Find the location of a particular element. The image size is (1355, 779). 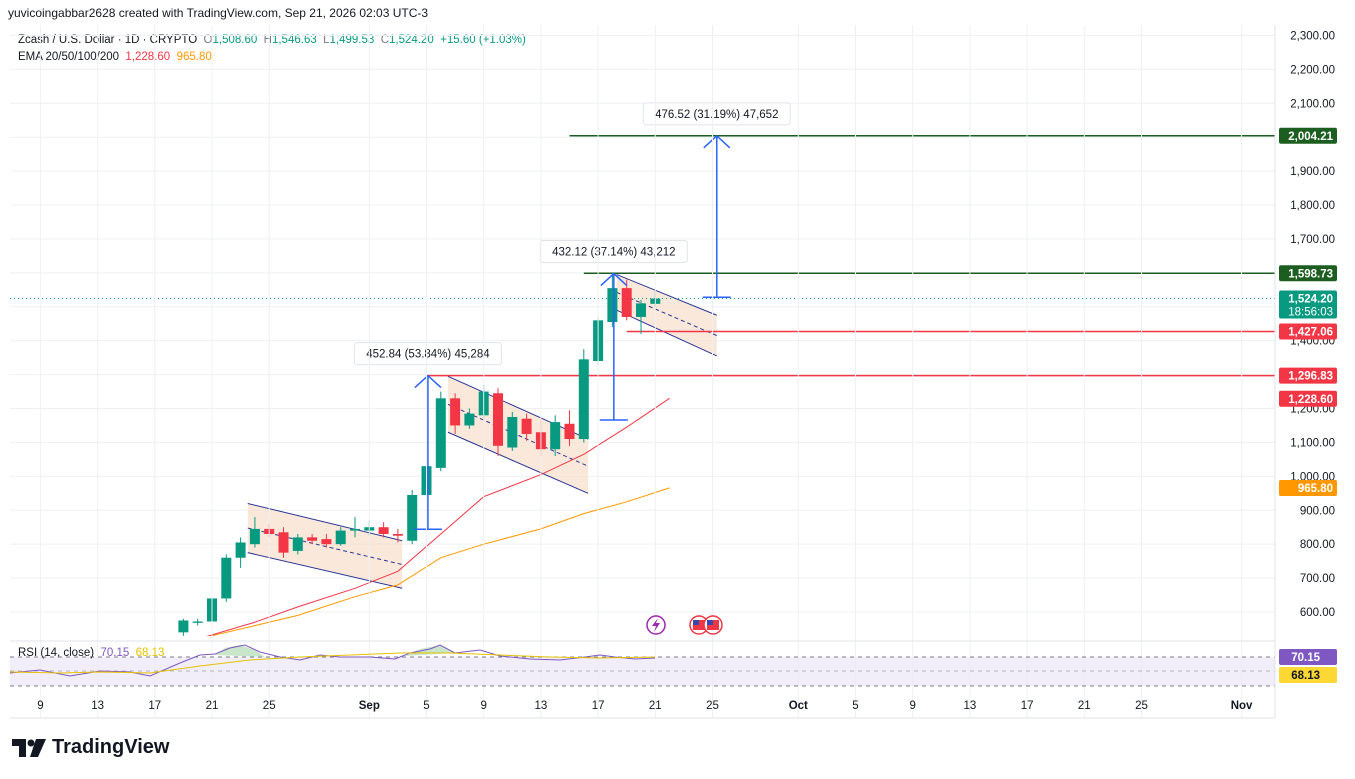

price-tick-label: 2,300.00 is located at coordinates (1312, 36).